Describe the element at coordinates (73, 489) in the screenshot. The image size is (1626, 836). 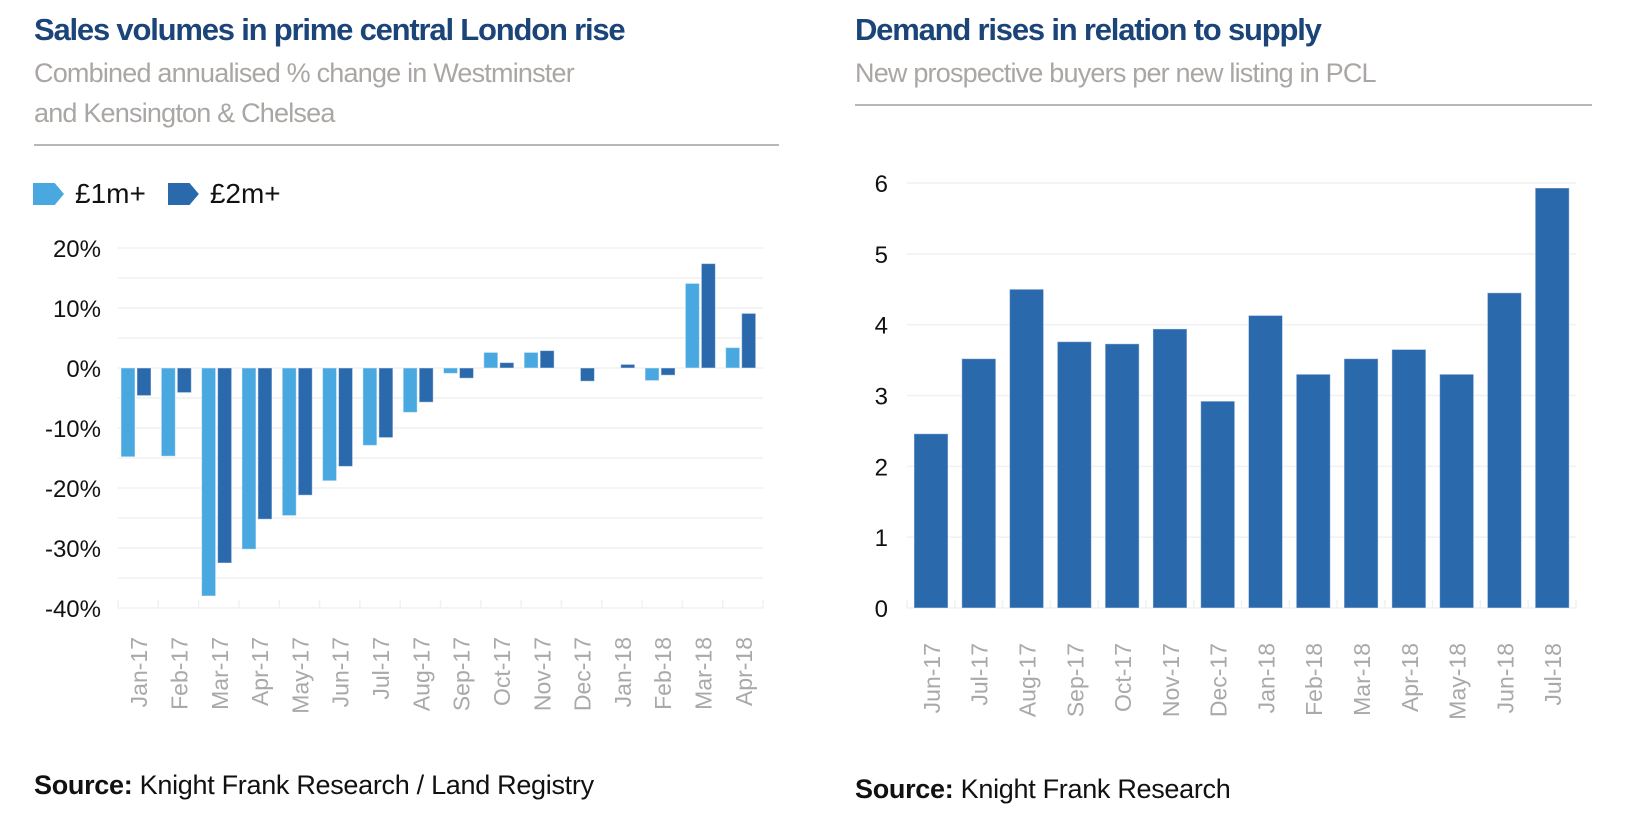
I see `y-tick-label: -20%` at that location.